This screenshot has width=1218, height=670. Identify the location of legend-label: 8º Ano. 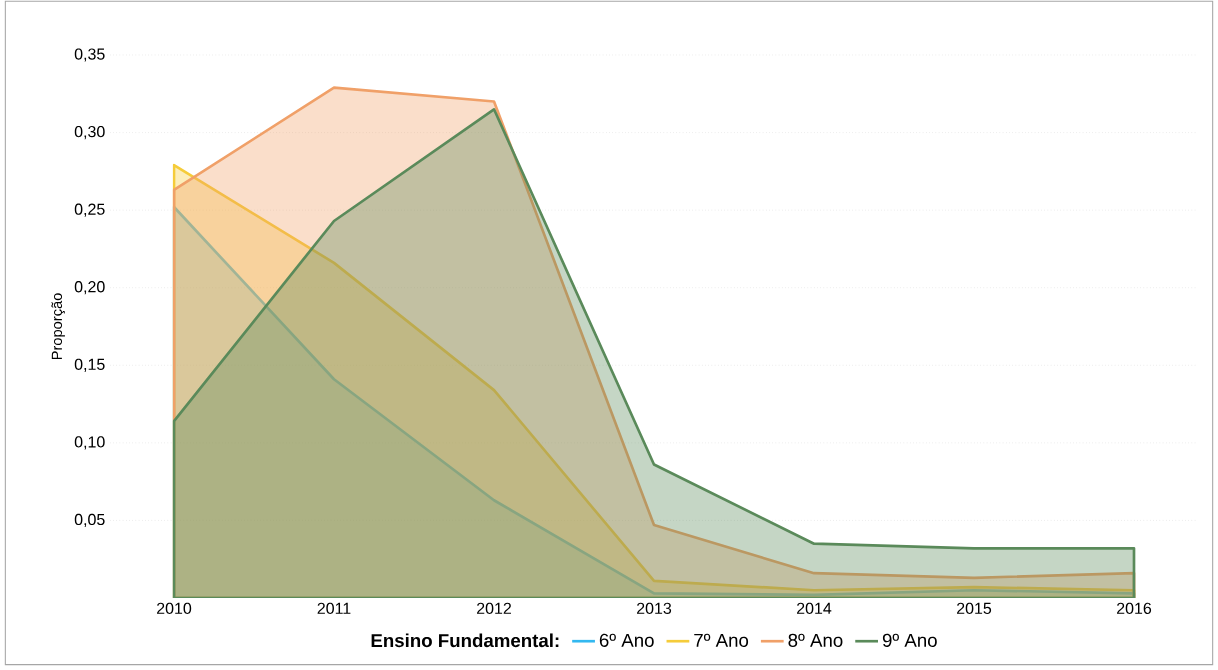
(815, 640).